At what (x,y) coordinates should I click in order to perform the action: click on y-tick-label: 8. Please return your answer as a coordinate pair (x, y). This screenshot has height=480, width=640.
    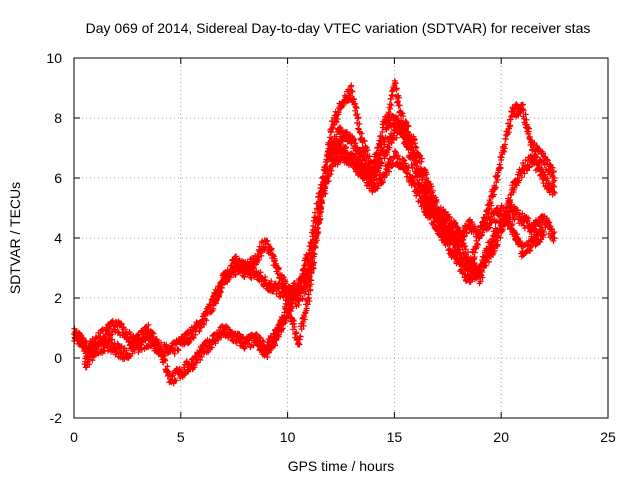
    Looking at the image, I should click on (58, 118).